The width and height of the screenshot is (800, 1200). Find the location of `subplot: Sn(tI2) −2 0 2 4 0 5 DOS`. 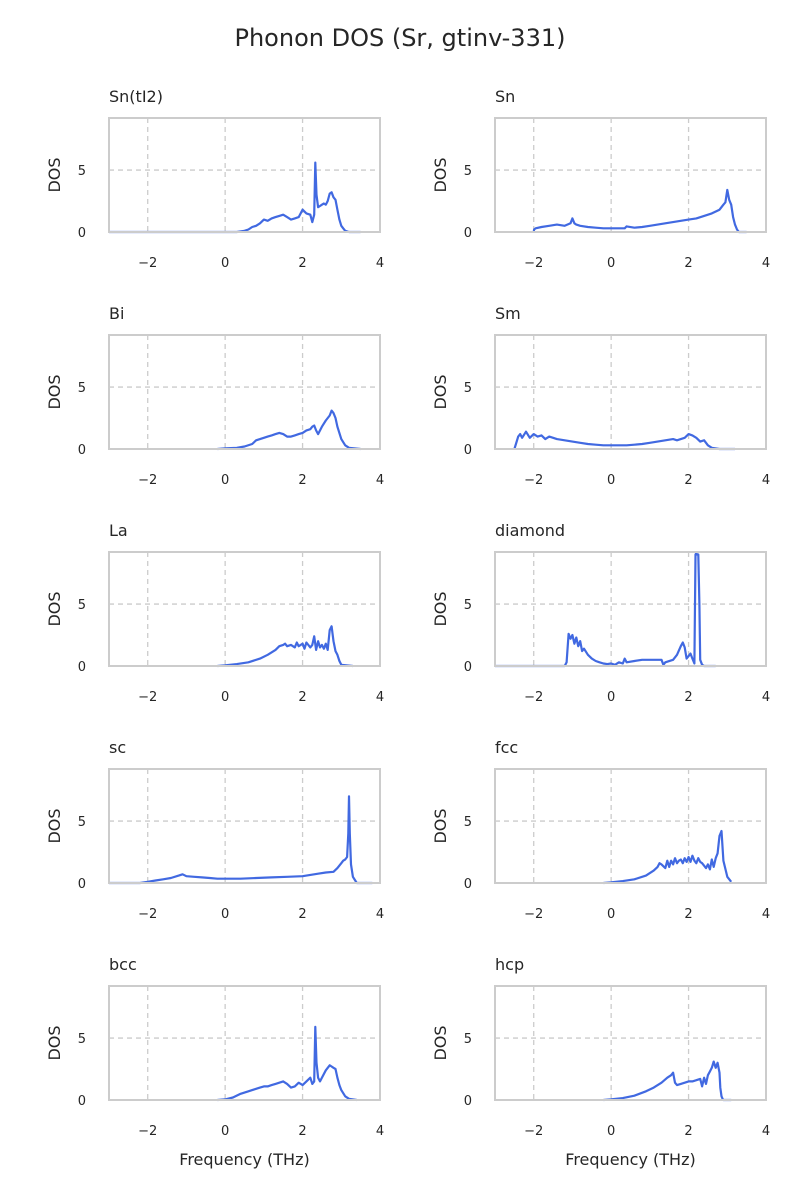

subplot: Sn(tI2) −2 0 2 4 0 5 DOS is located at coordinates (214, 179).